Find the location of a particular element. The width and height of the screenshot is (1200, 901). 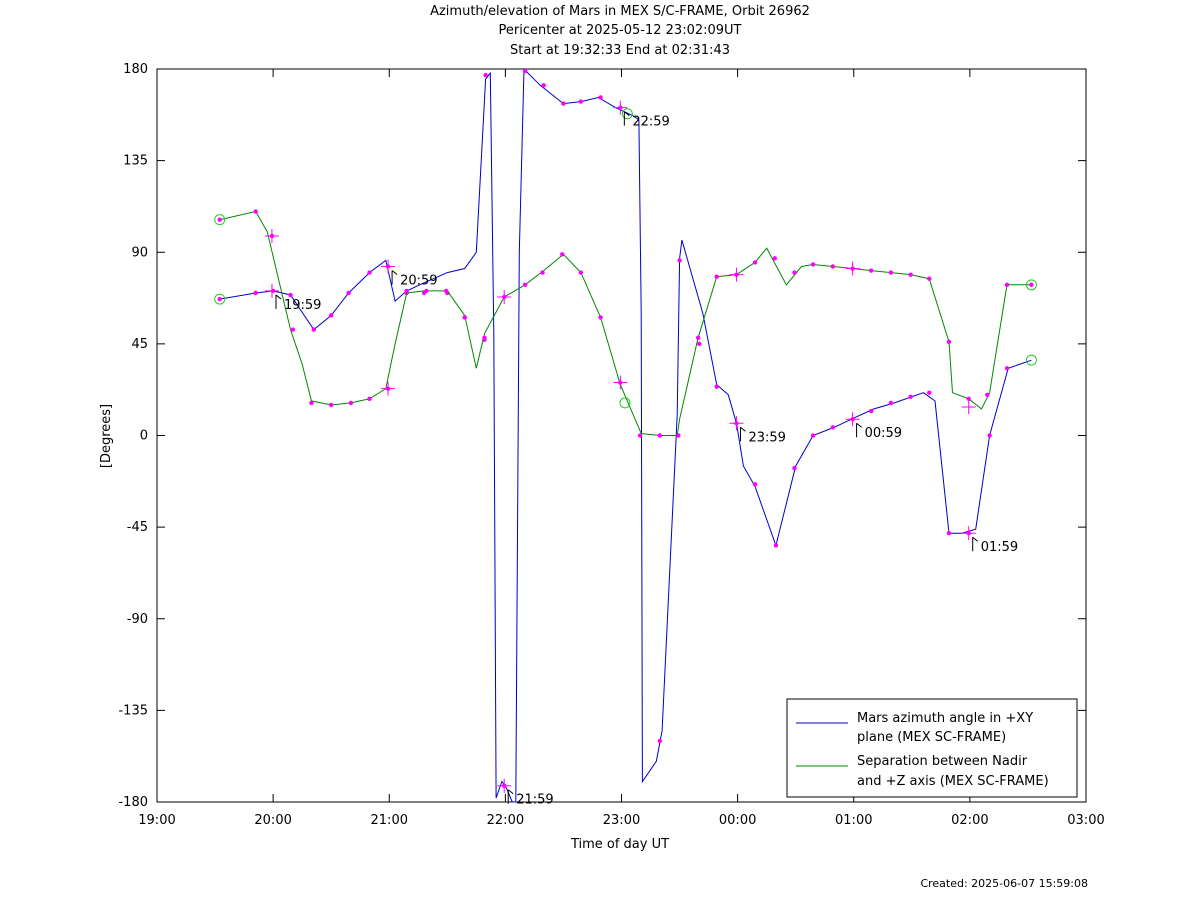

x-tick-label: 03:00 is located at coordinates (1085, 820).